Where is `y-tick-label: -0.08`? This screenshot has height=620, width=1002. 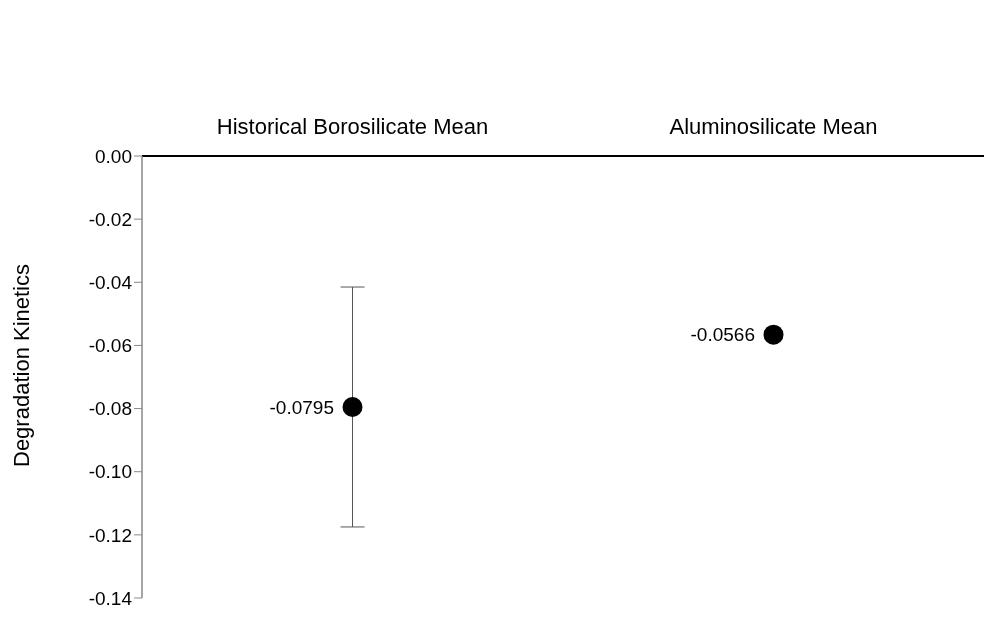
y-tick-label: -0.08 is located at coordinates (110, 409).